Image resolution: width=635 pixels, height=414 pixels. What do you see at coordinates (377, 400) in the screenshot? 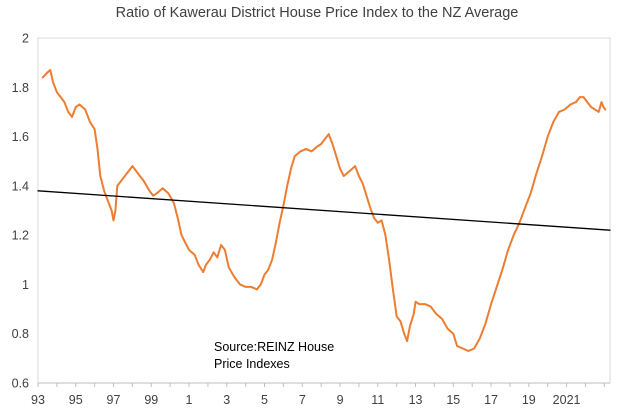
I see `x-tick-label: 11` at bounding box center [377, 400].